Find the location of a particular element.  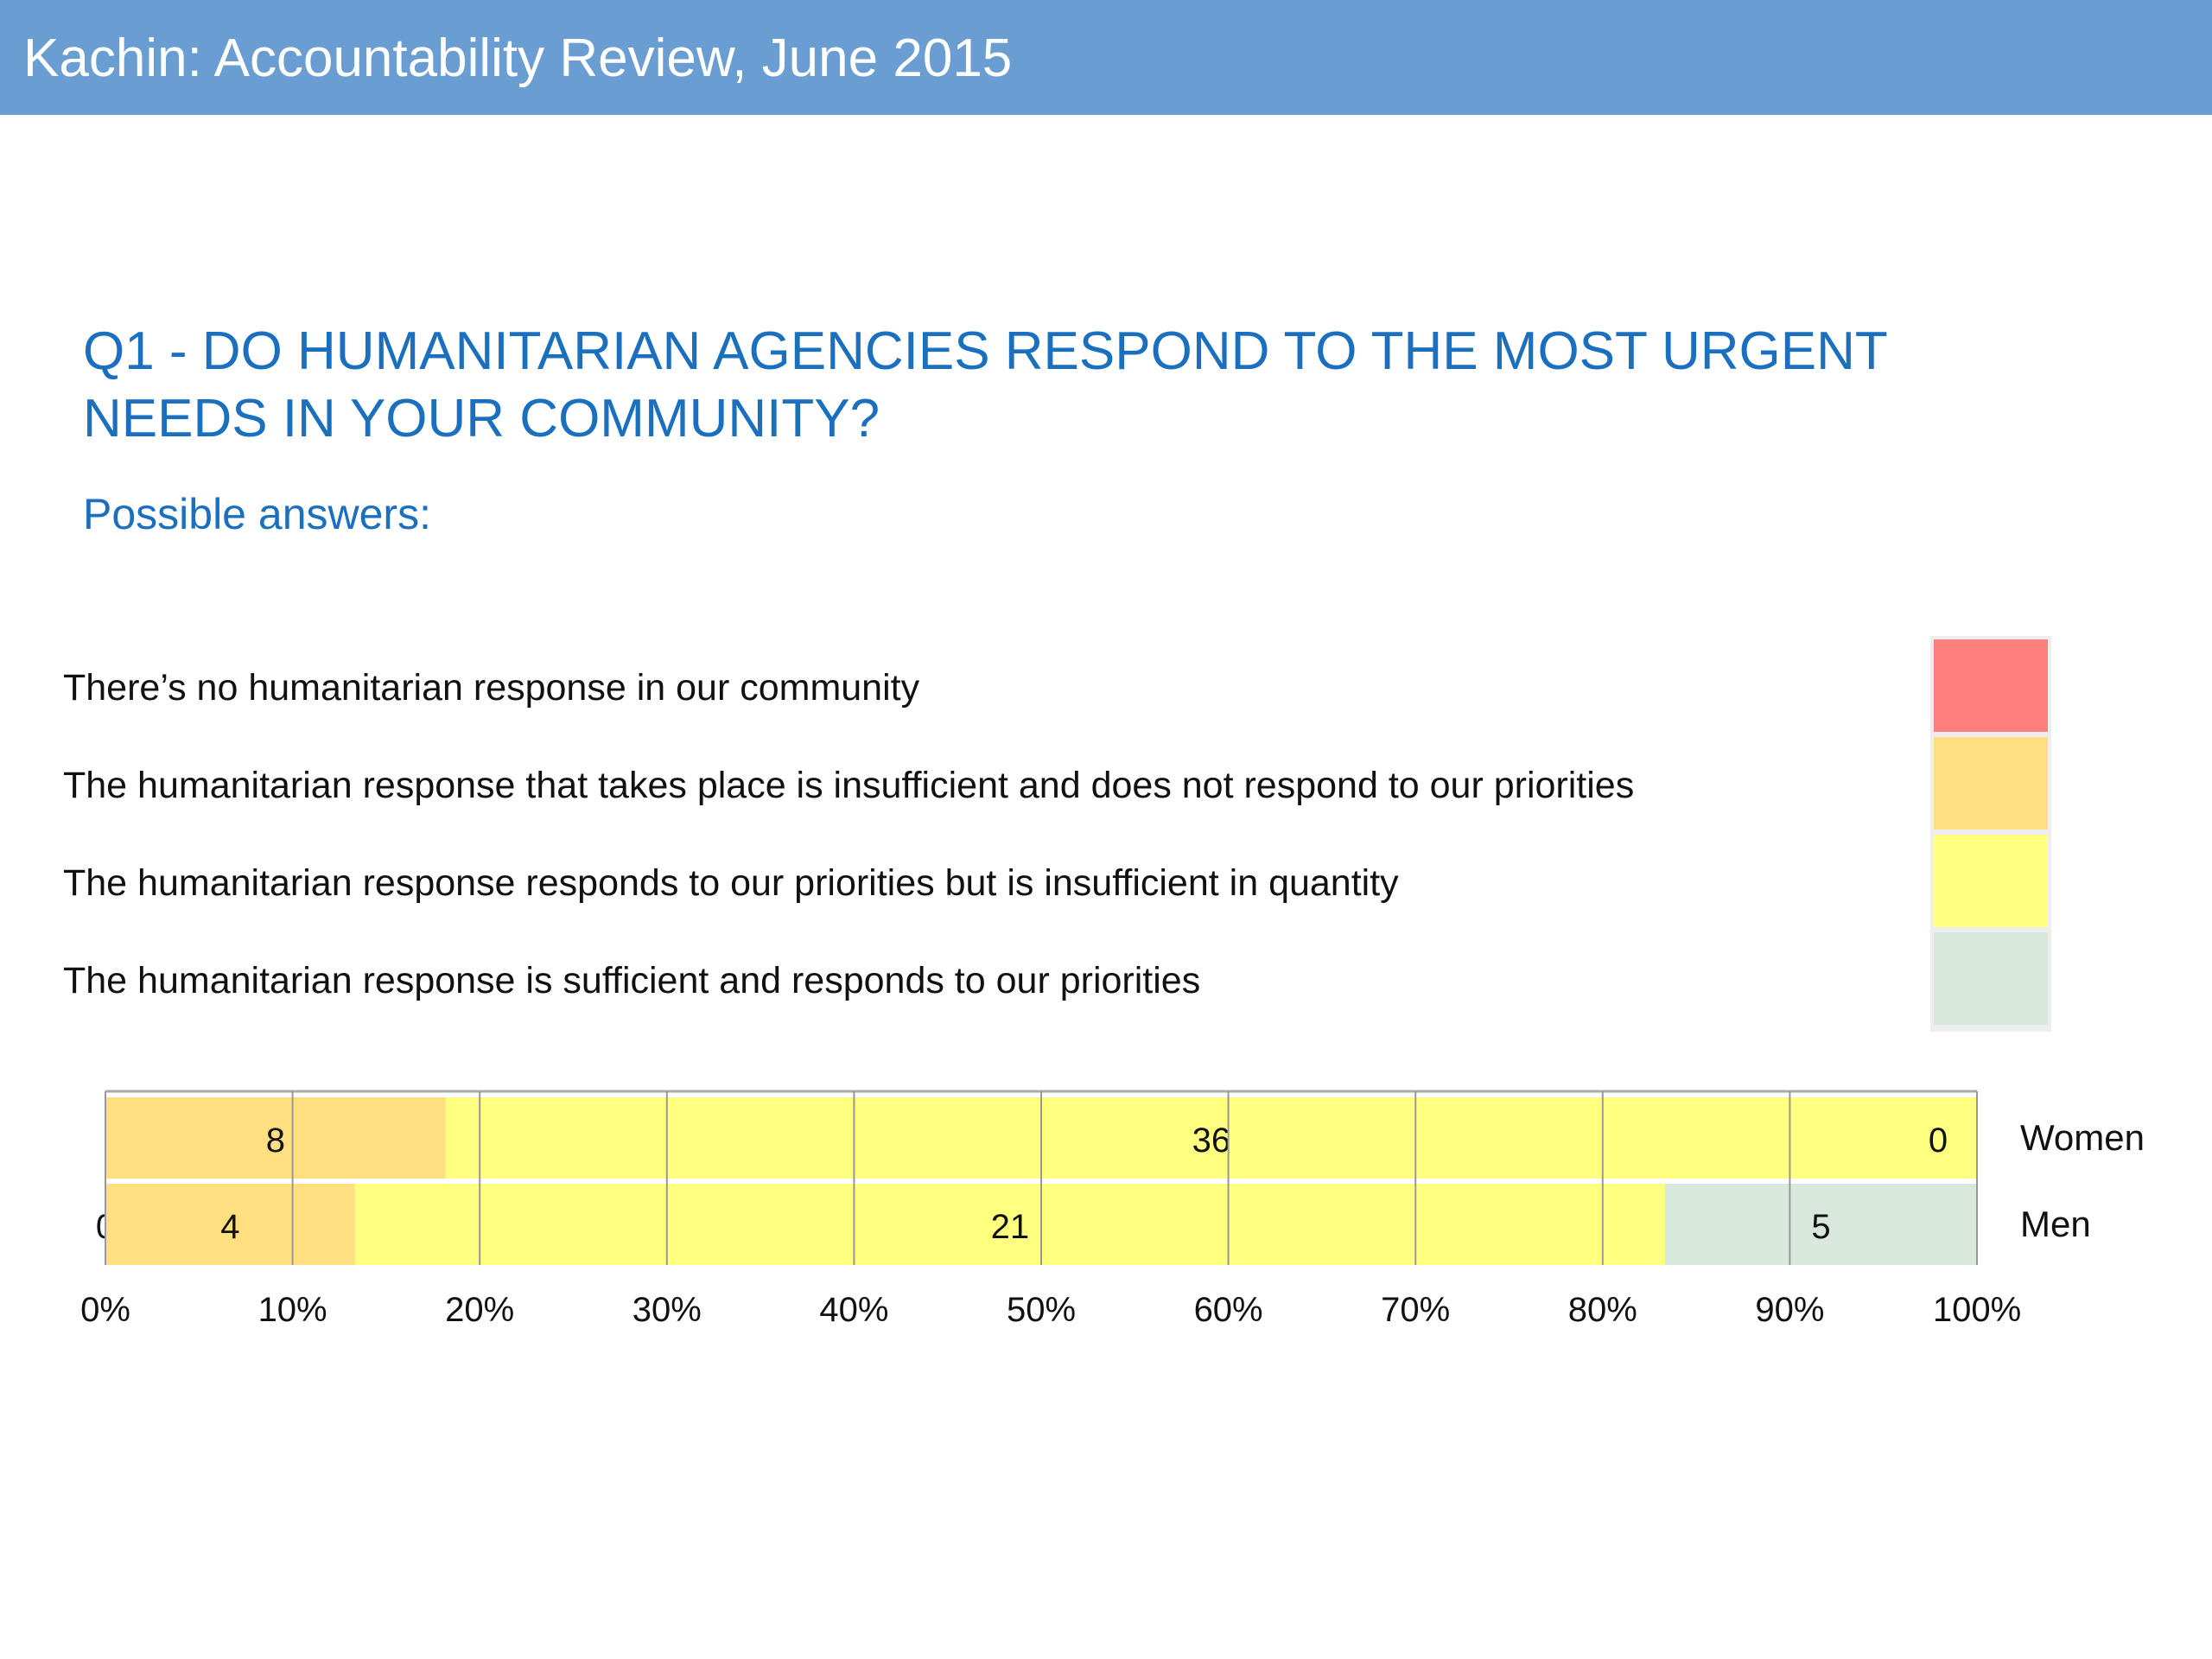

legend-swatch-orange is located at coordinates (1991, 783).